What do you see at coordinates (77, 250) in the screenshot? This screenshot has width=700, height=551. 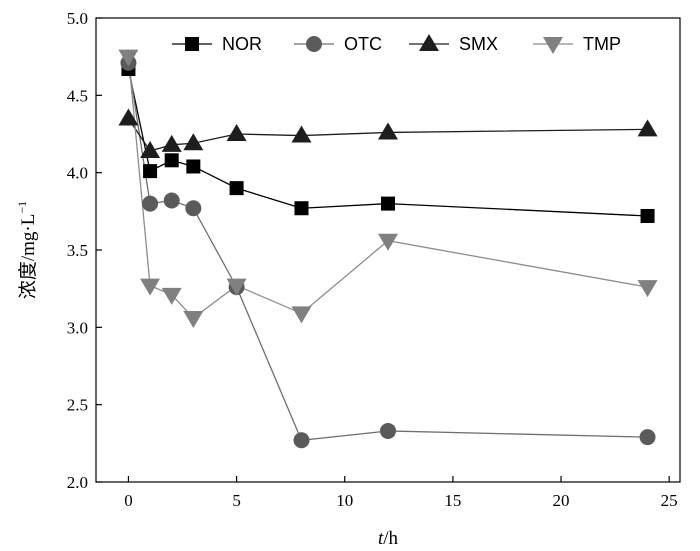 I see `y-tick-label: 3.5` at bounding box center [77, 250].